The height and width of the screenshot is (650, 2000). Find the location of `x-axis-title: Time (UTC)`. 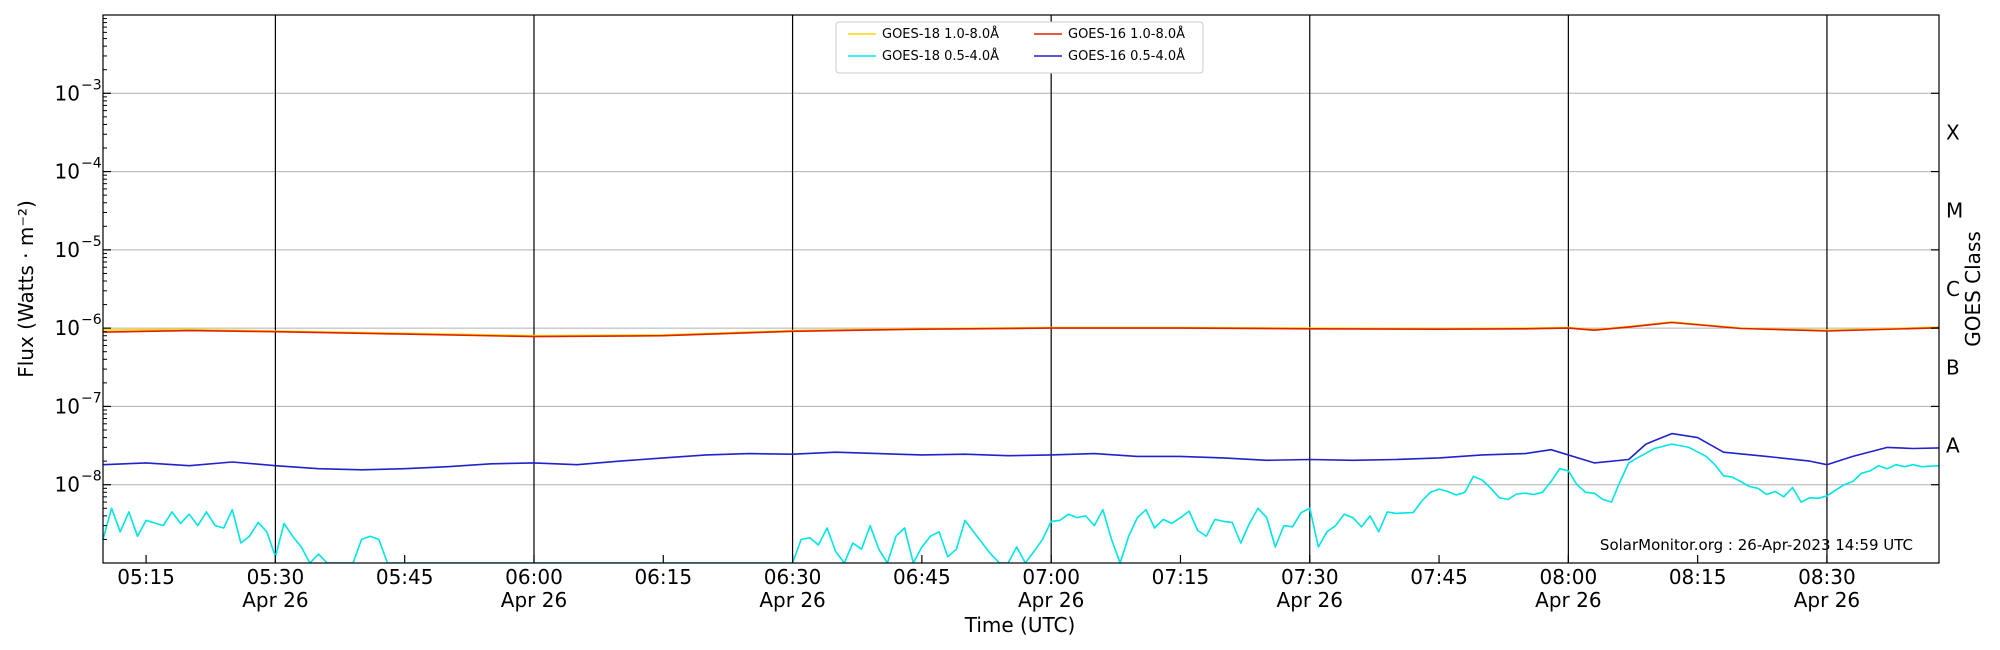

x-axis-title: Time (UTC) is located at coordinates (1020, 625).